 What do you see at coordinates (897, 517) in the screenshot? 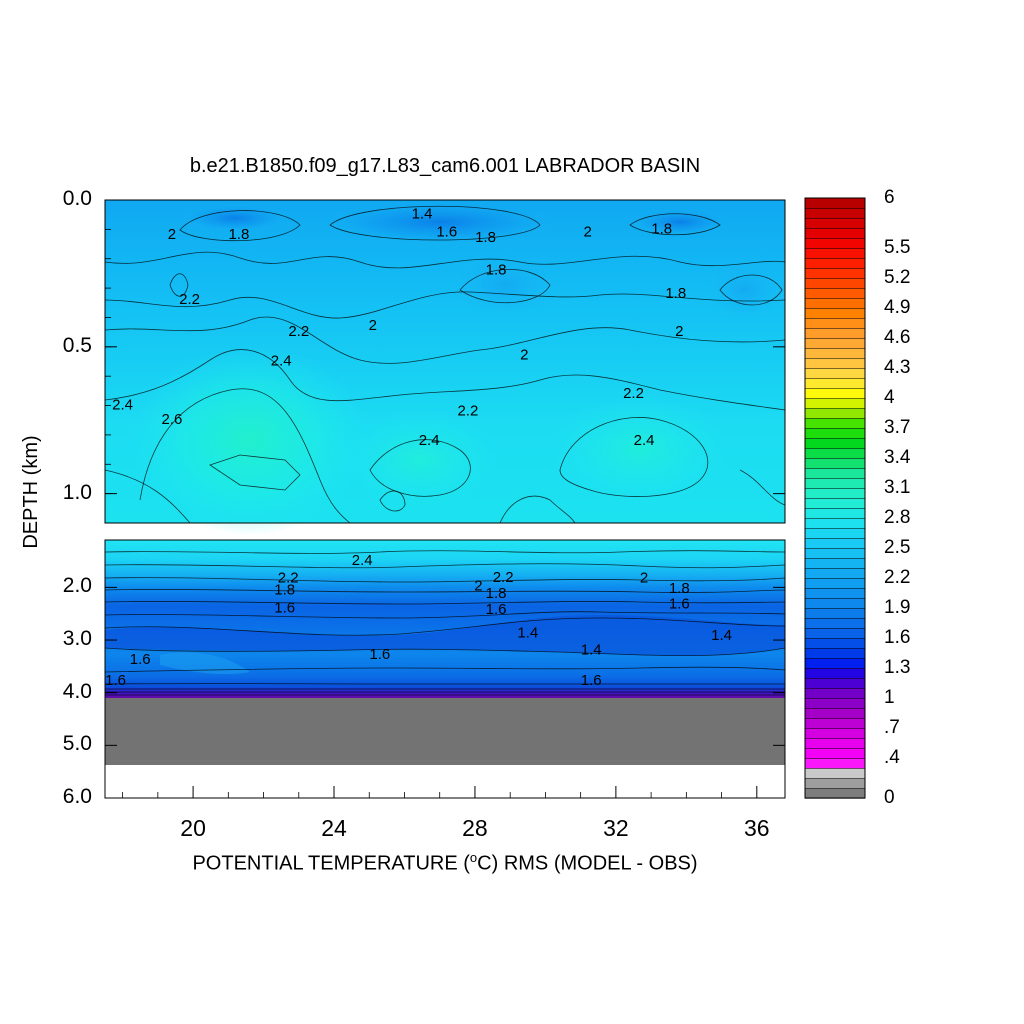
I see `colorbar-label: 2.8` at bounding box center [897, 517].